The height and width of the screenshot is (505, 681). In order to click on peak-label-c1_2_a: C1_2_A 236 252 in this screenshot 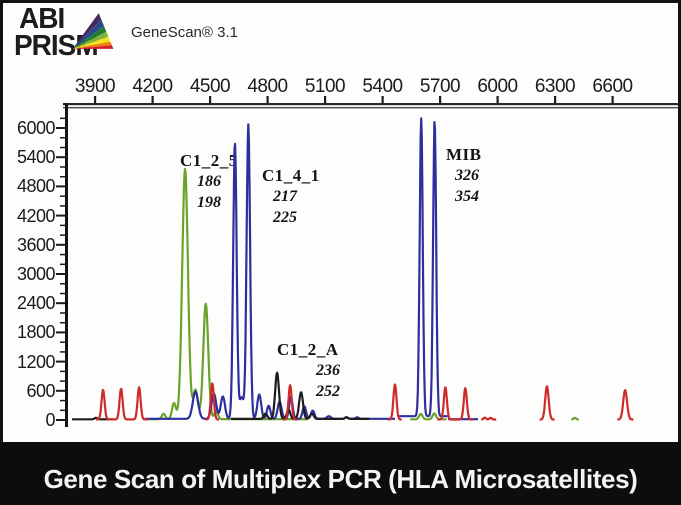, I will do `click(308, 370)`.